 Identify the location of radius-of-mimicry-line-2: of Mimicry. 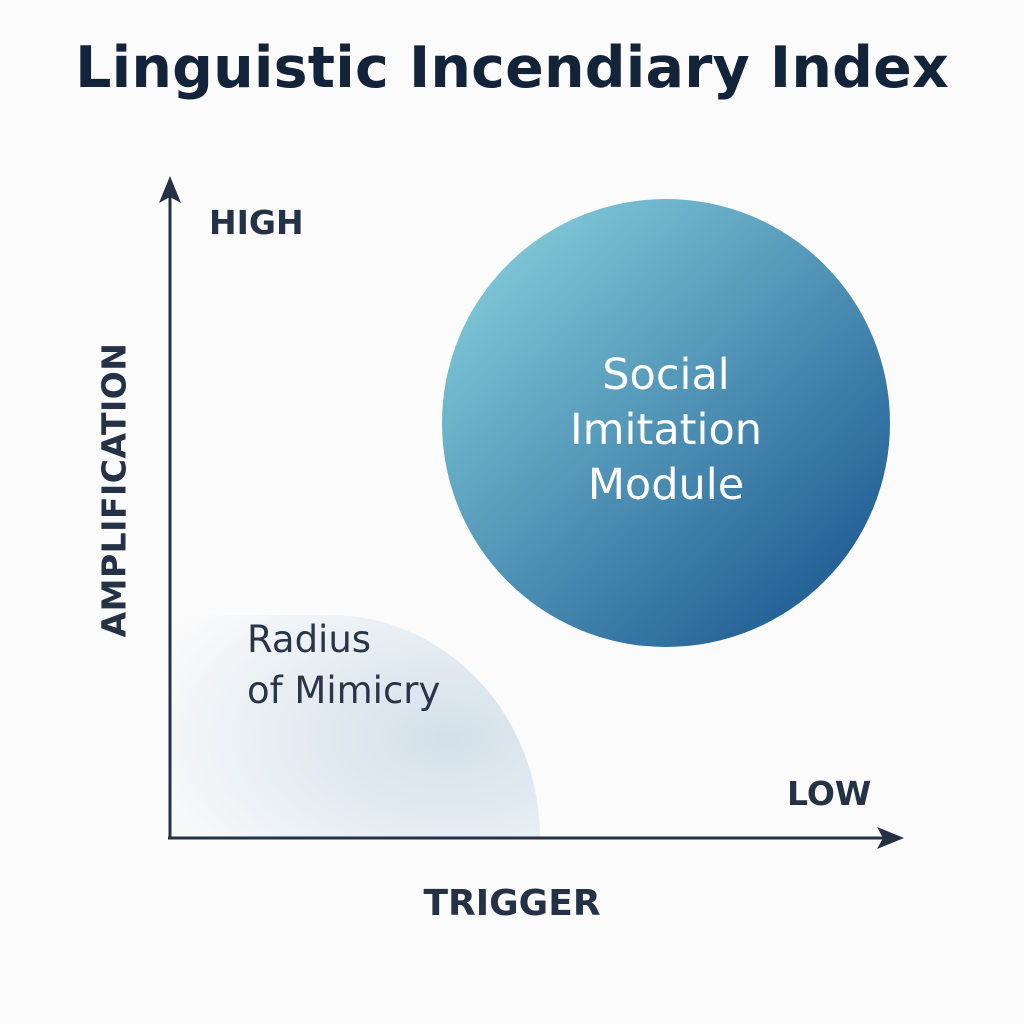
(344, 690).